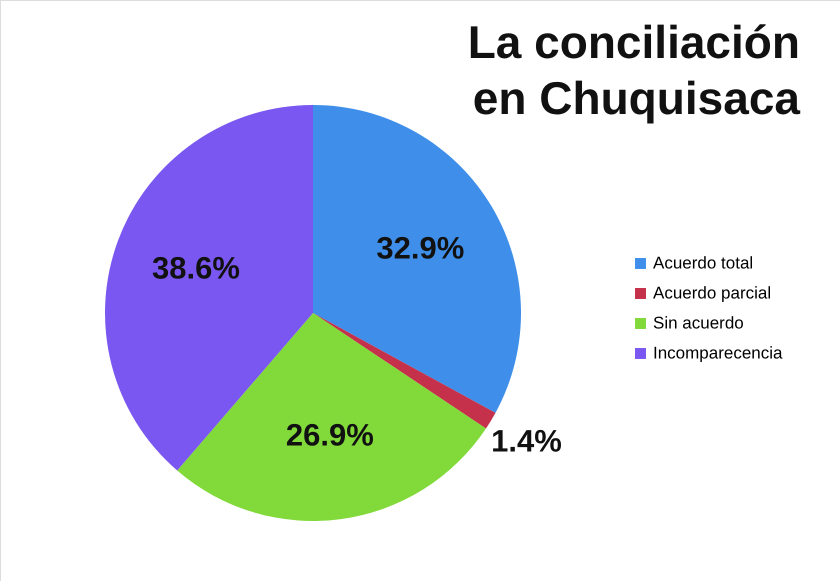  I want to click on legend-label: Acuerdo parcial, so click(712, 293).